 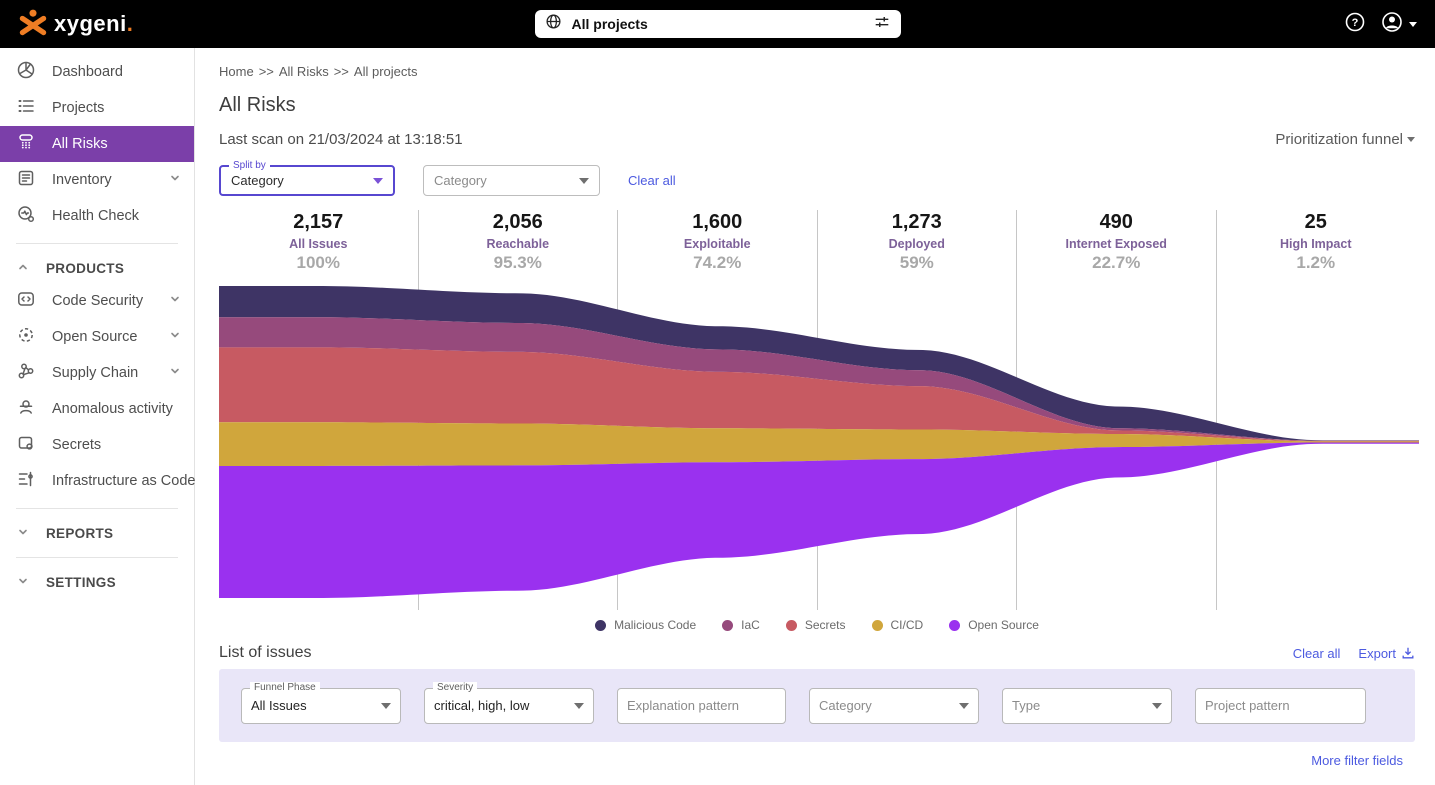 I want to click on stage-percent: 59%, so click(x=916, y=262).